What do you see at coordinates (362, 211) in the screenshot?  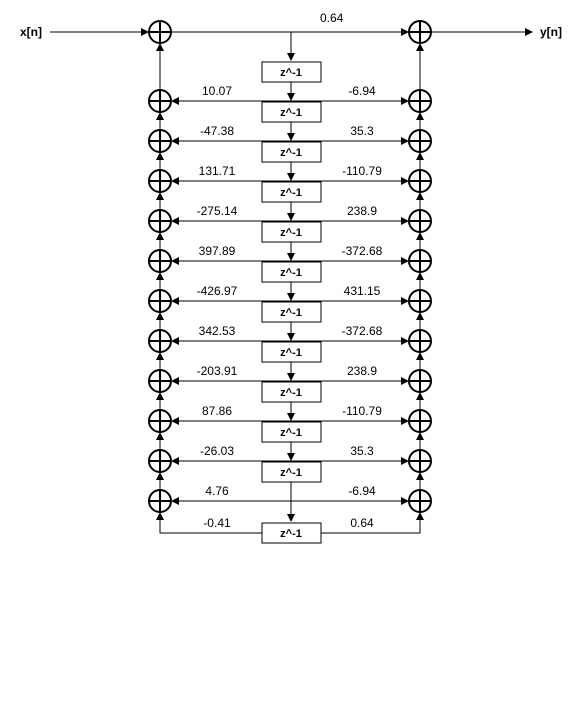 I see `right-coefficient-4: 238.9` at bounding box center [362, 211].